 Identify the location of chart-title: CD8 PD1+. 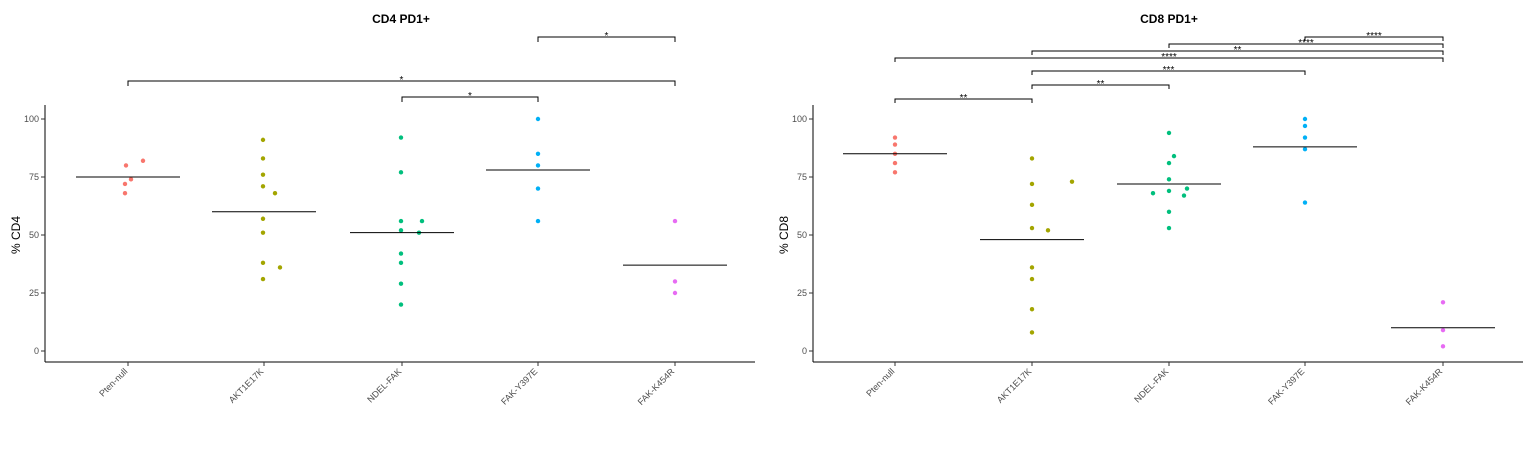
(1169, 19).